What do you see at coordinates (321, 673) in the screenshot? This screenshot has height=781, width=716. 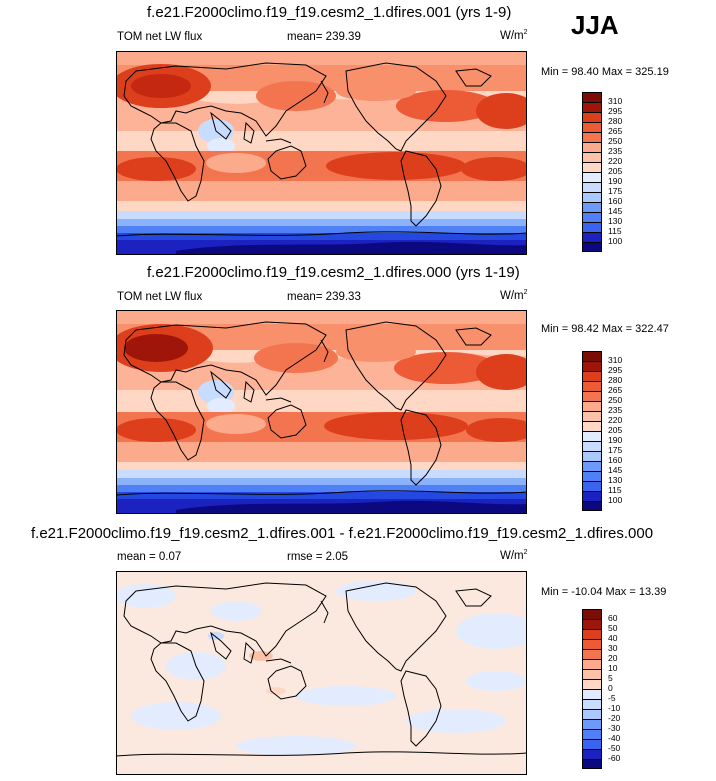 I see `panel3-map` at bounding box center [321, 673].